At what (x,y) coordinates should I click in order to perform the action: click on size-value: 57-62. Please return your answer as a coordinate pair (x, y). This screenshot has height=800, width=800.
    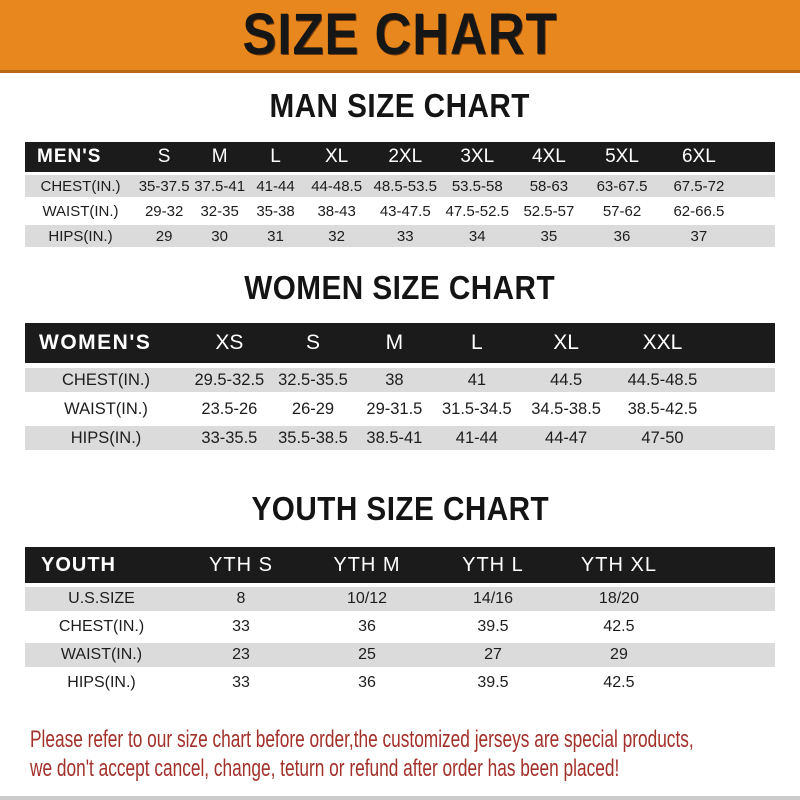
    Looking at the image, I should click on (622, 211).